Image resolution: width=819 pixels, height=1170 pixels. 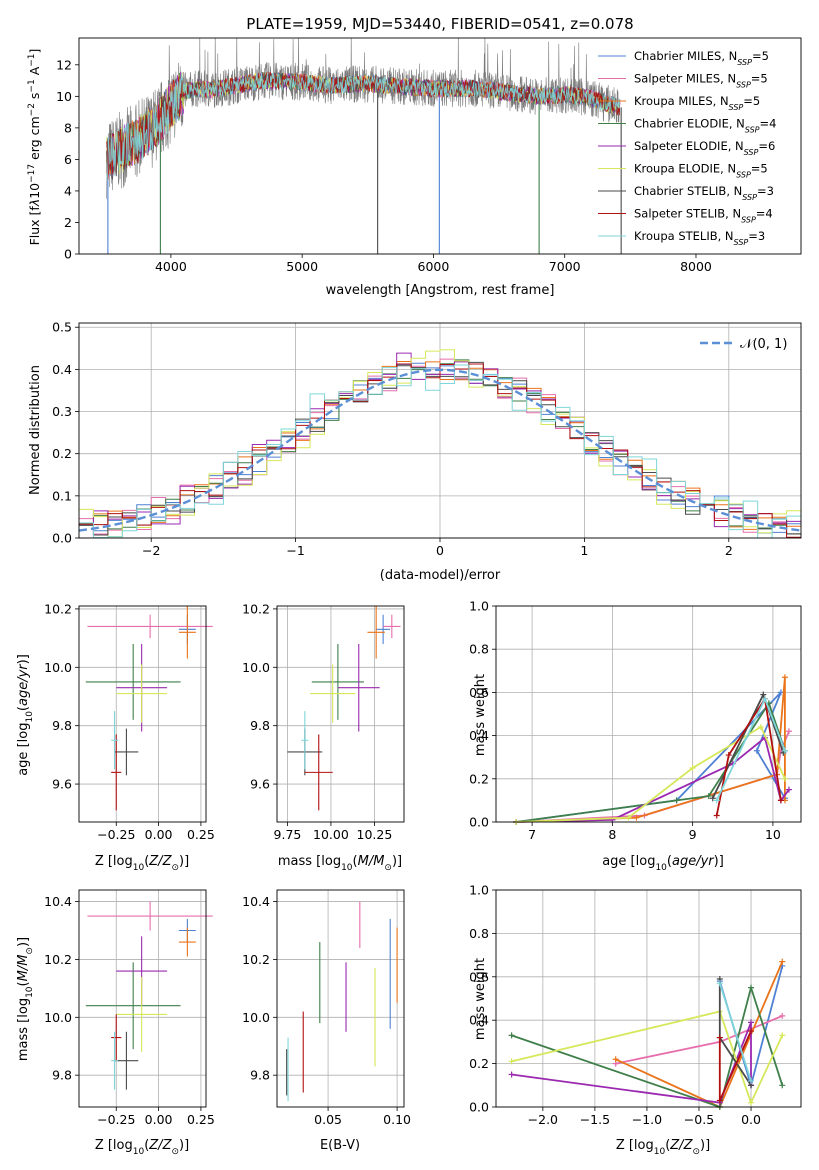 I want to click on y-tick-label: 6, so click(x=68, y=159).